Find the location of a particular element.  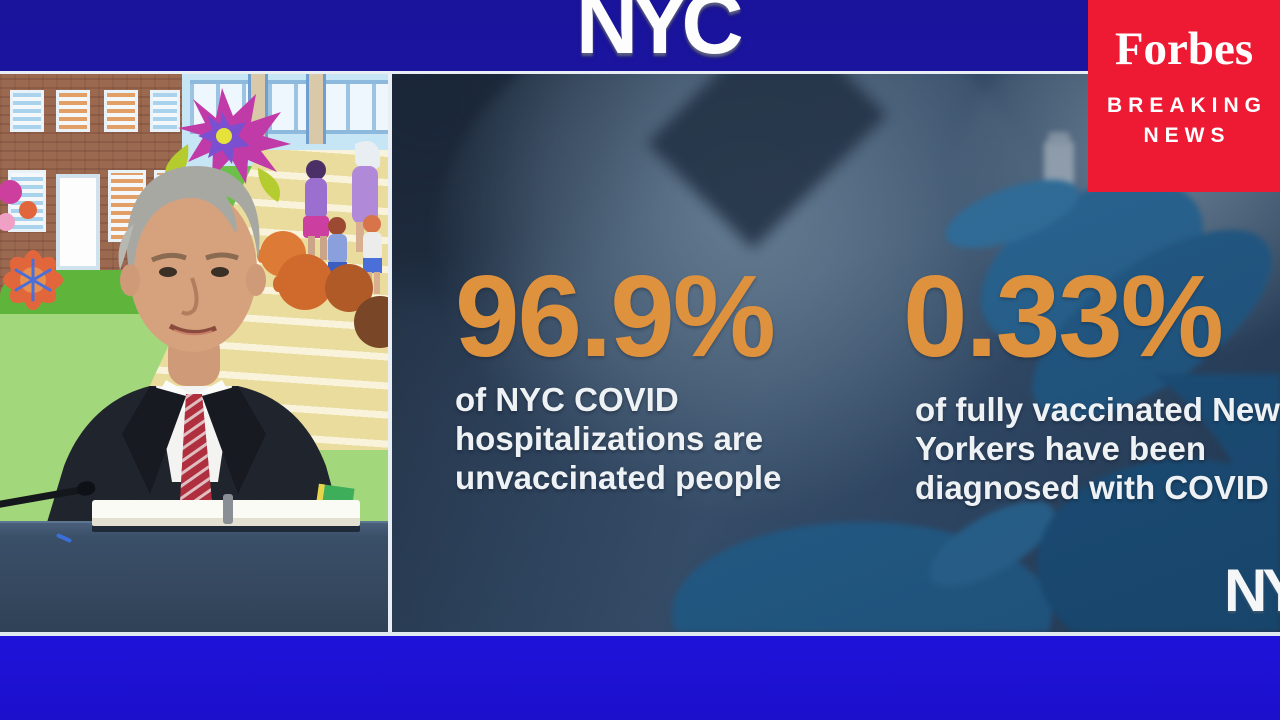

forbes-breaking-news-badge: Forbes BREAKING NEWS is located at coordinates (1184, 96).